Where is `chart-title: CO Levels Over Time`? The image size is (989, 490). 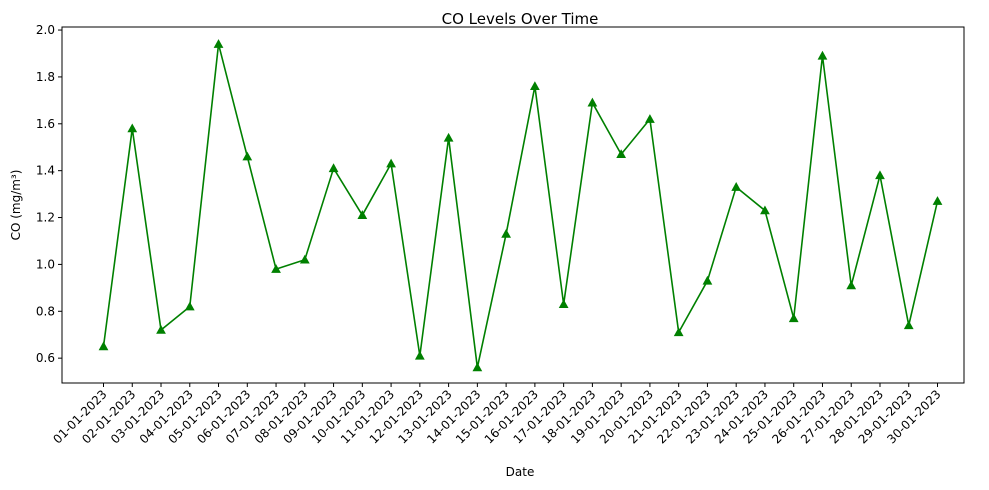 chart-title: CO Levels Over Time is located at coordinates (520, 19).